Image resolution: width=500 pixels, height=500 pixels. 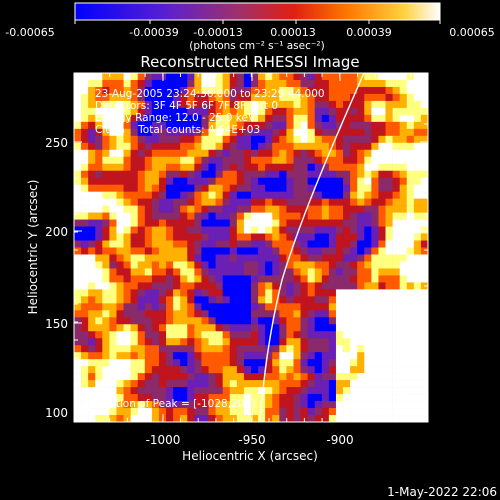 What do you see at coordinates (369, 32) in the screenshot?
I see `colorbar-tick-label-4: 0.00039` at bounding box center [369, 32].